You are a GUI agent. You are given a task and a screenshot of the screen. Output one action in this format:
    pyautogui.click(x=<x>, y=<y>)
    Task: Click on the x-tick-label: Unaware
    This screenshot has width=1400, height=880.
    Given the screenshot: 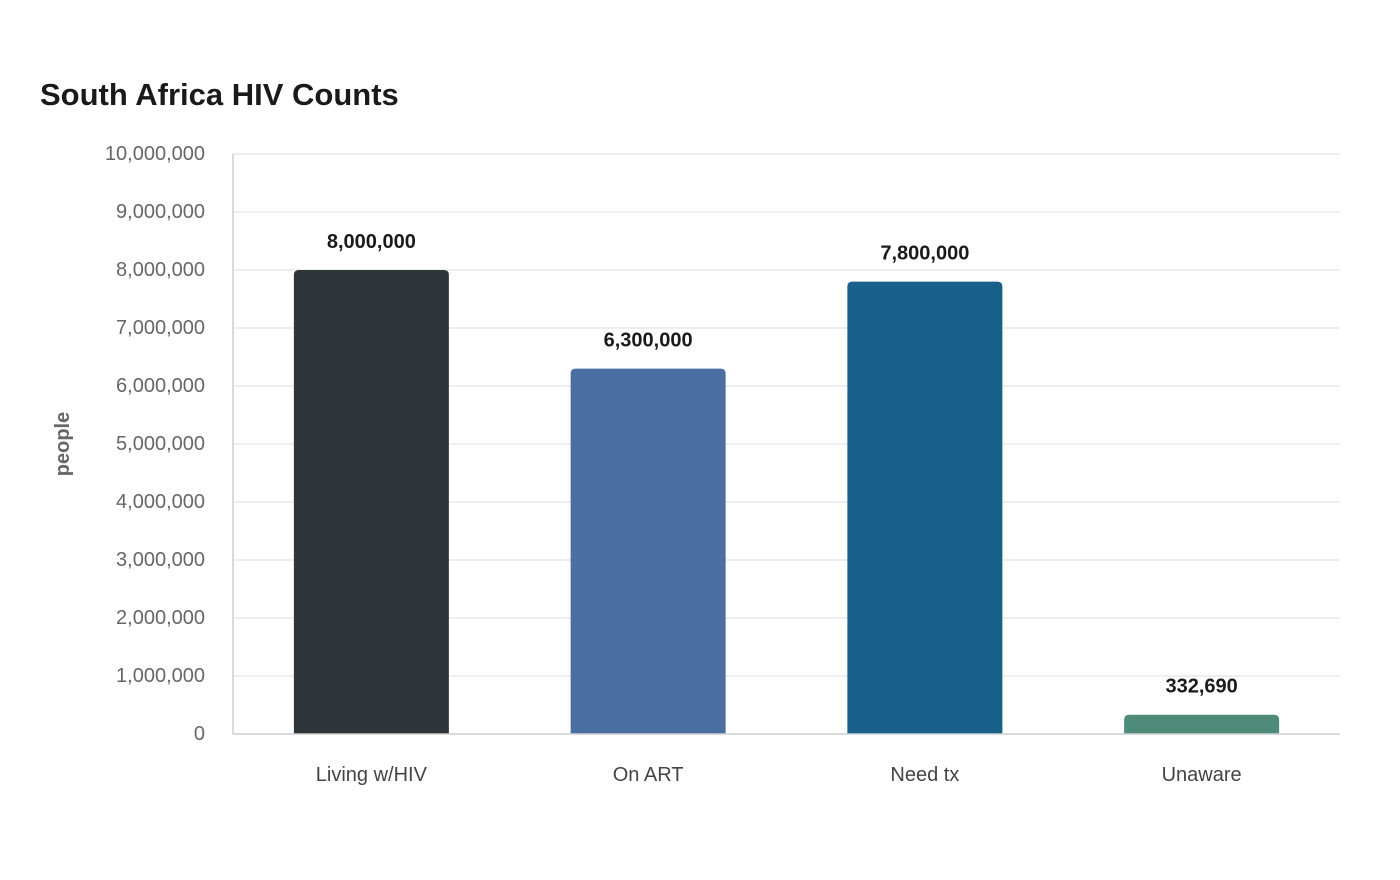 What is the action you would take?
    pyautogui.click(x=1202, y=775)
    